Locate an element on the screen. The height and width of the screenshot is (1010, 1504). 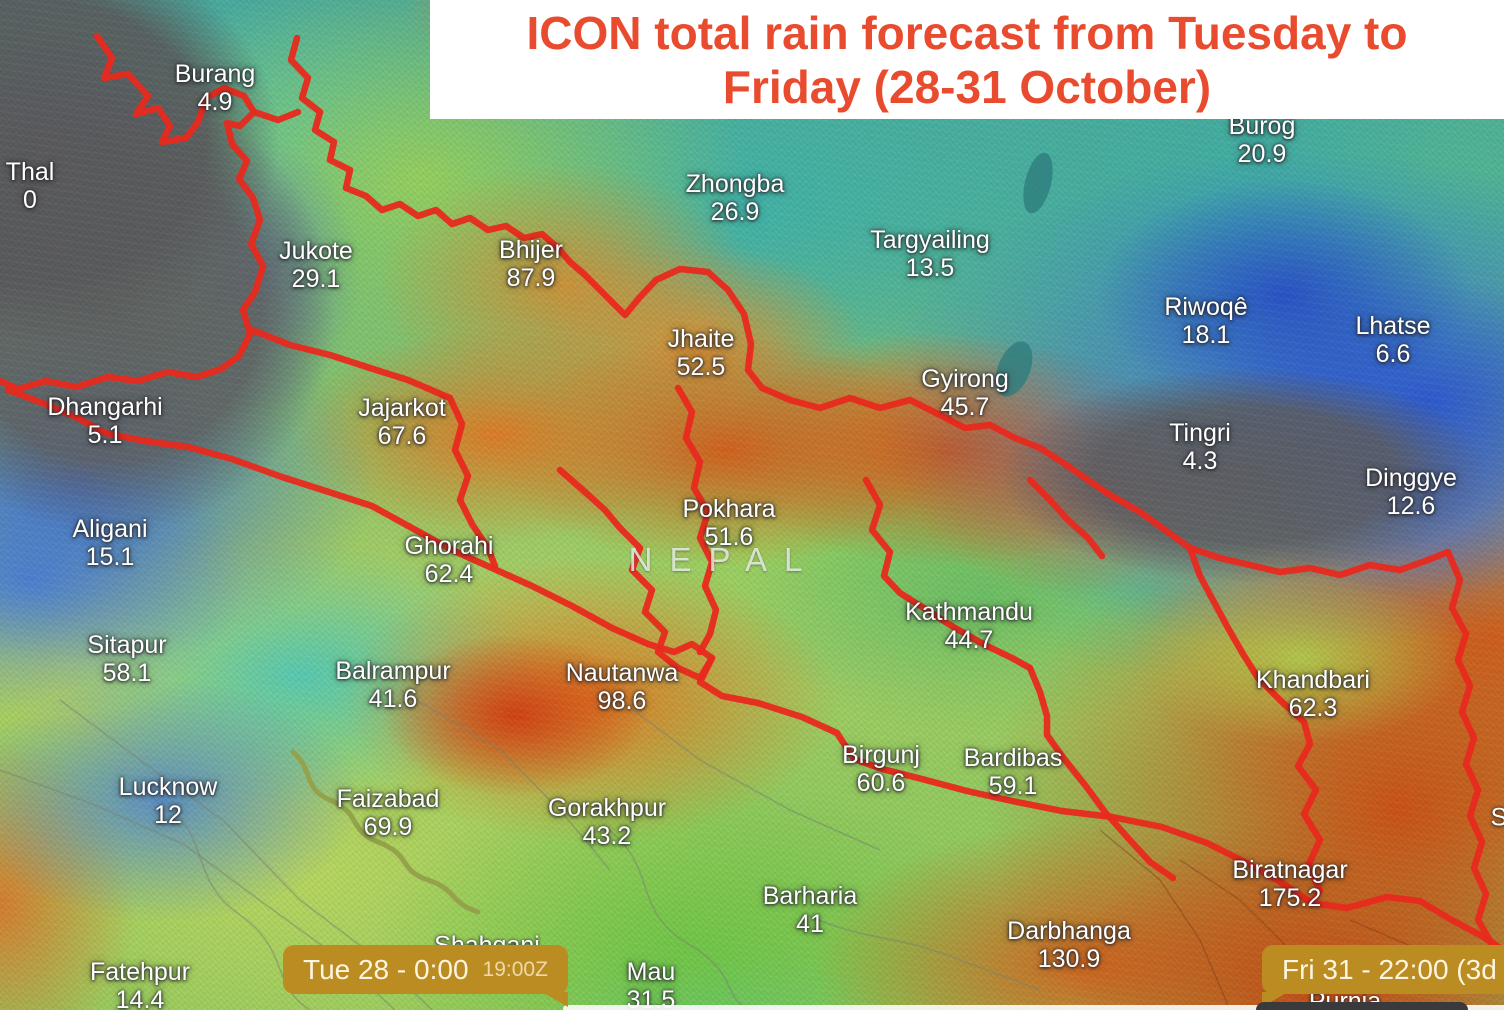
timeline-end-badge: Fri 31 - 22:00 (3d 1 is located at coordinates (1383, 976).